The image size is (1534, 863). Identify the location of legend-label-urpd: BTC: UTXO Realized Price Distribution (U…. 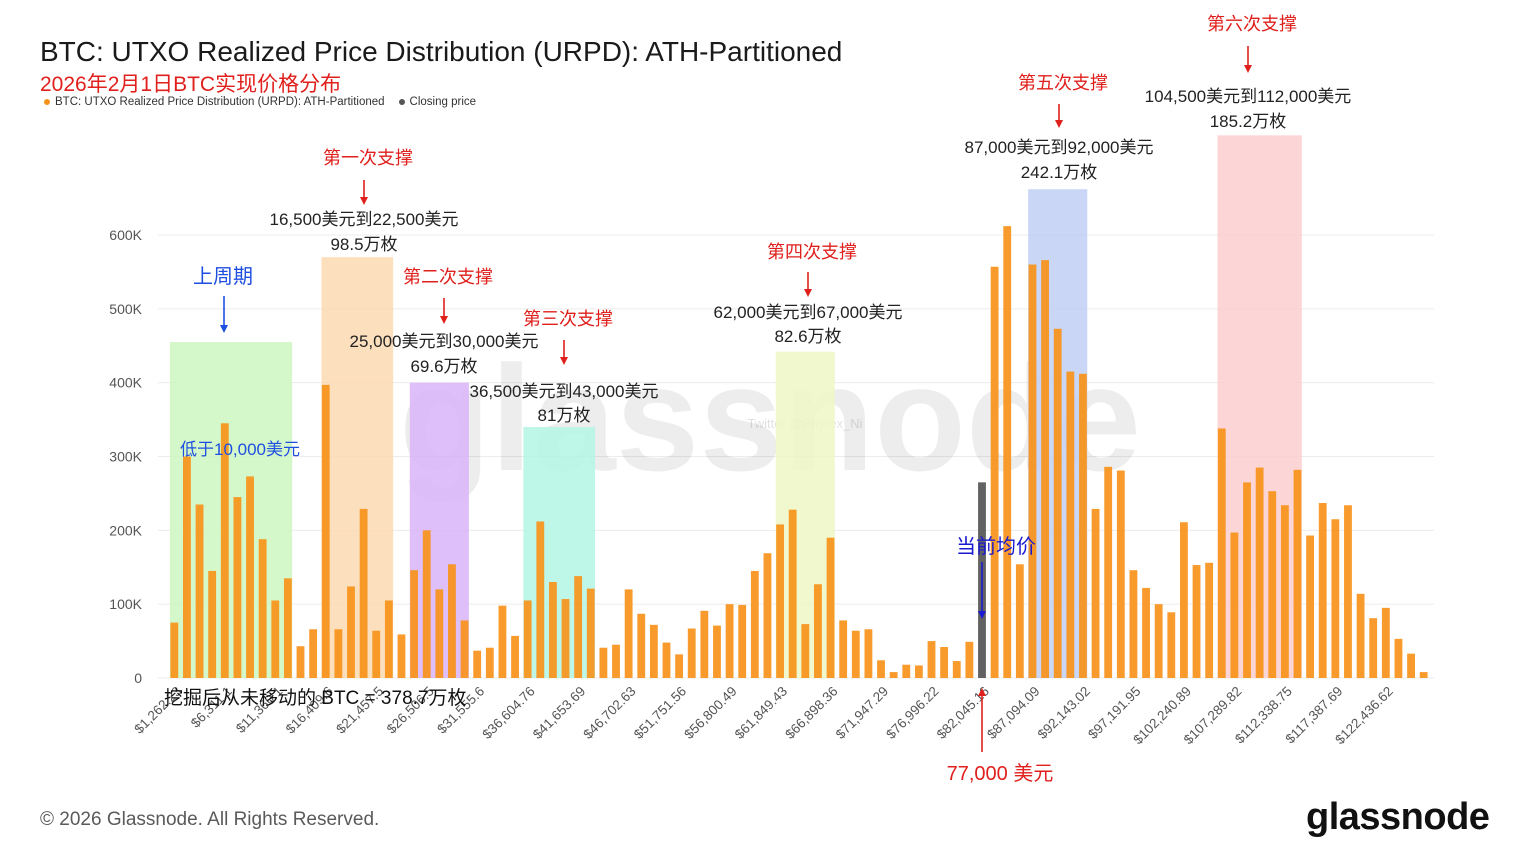
(220, 102).